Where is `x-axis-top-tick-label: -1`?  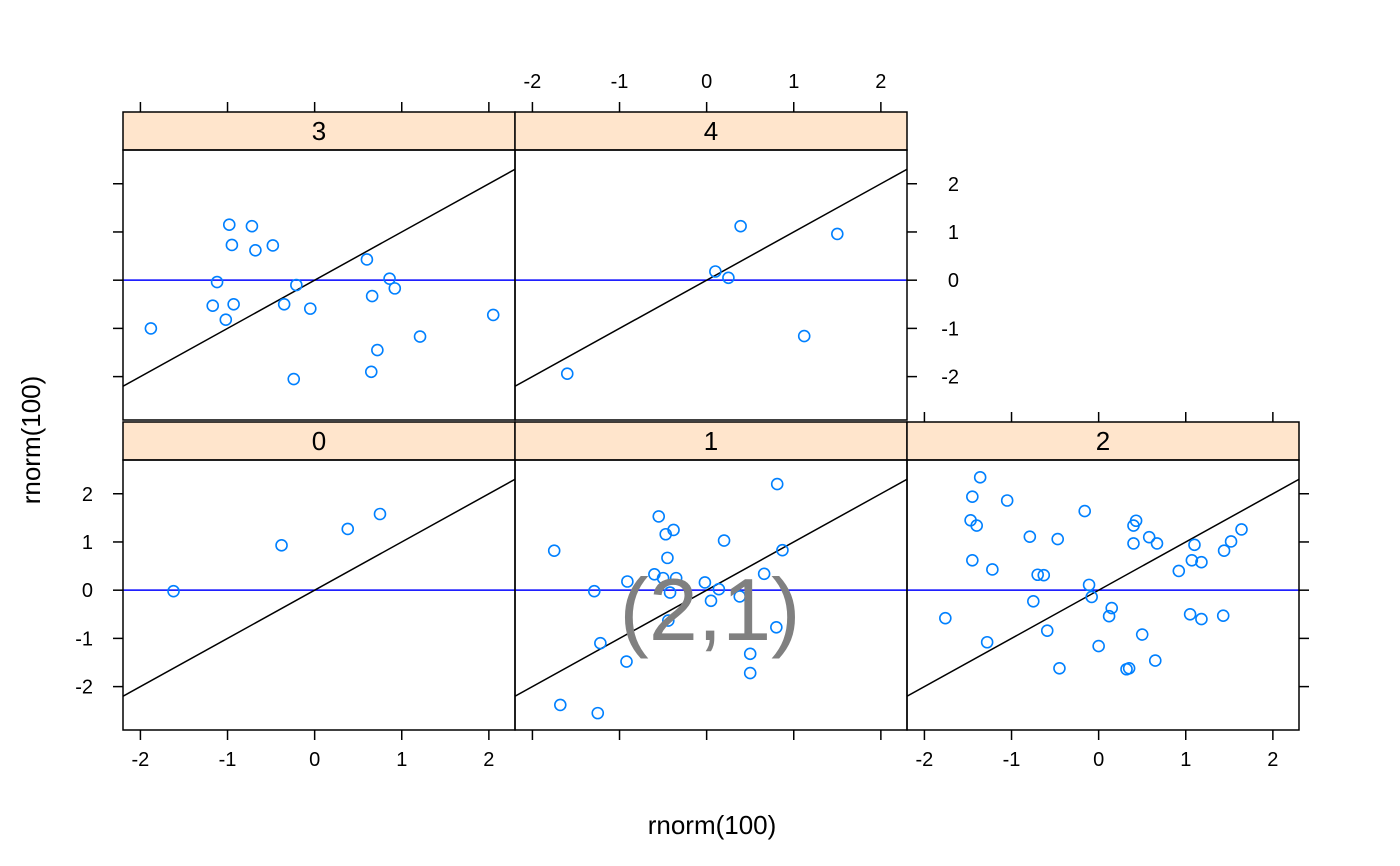 x-axis-top-tick-label: -1 is located at coordinates (620, 82).